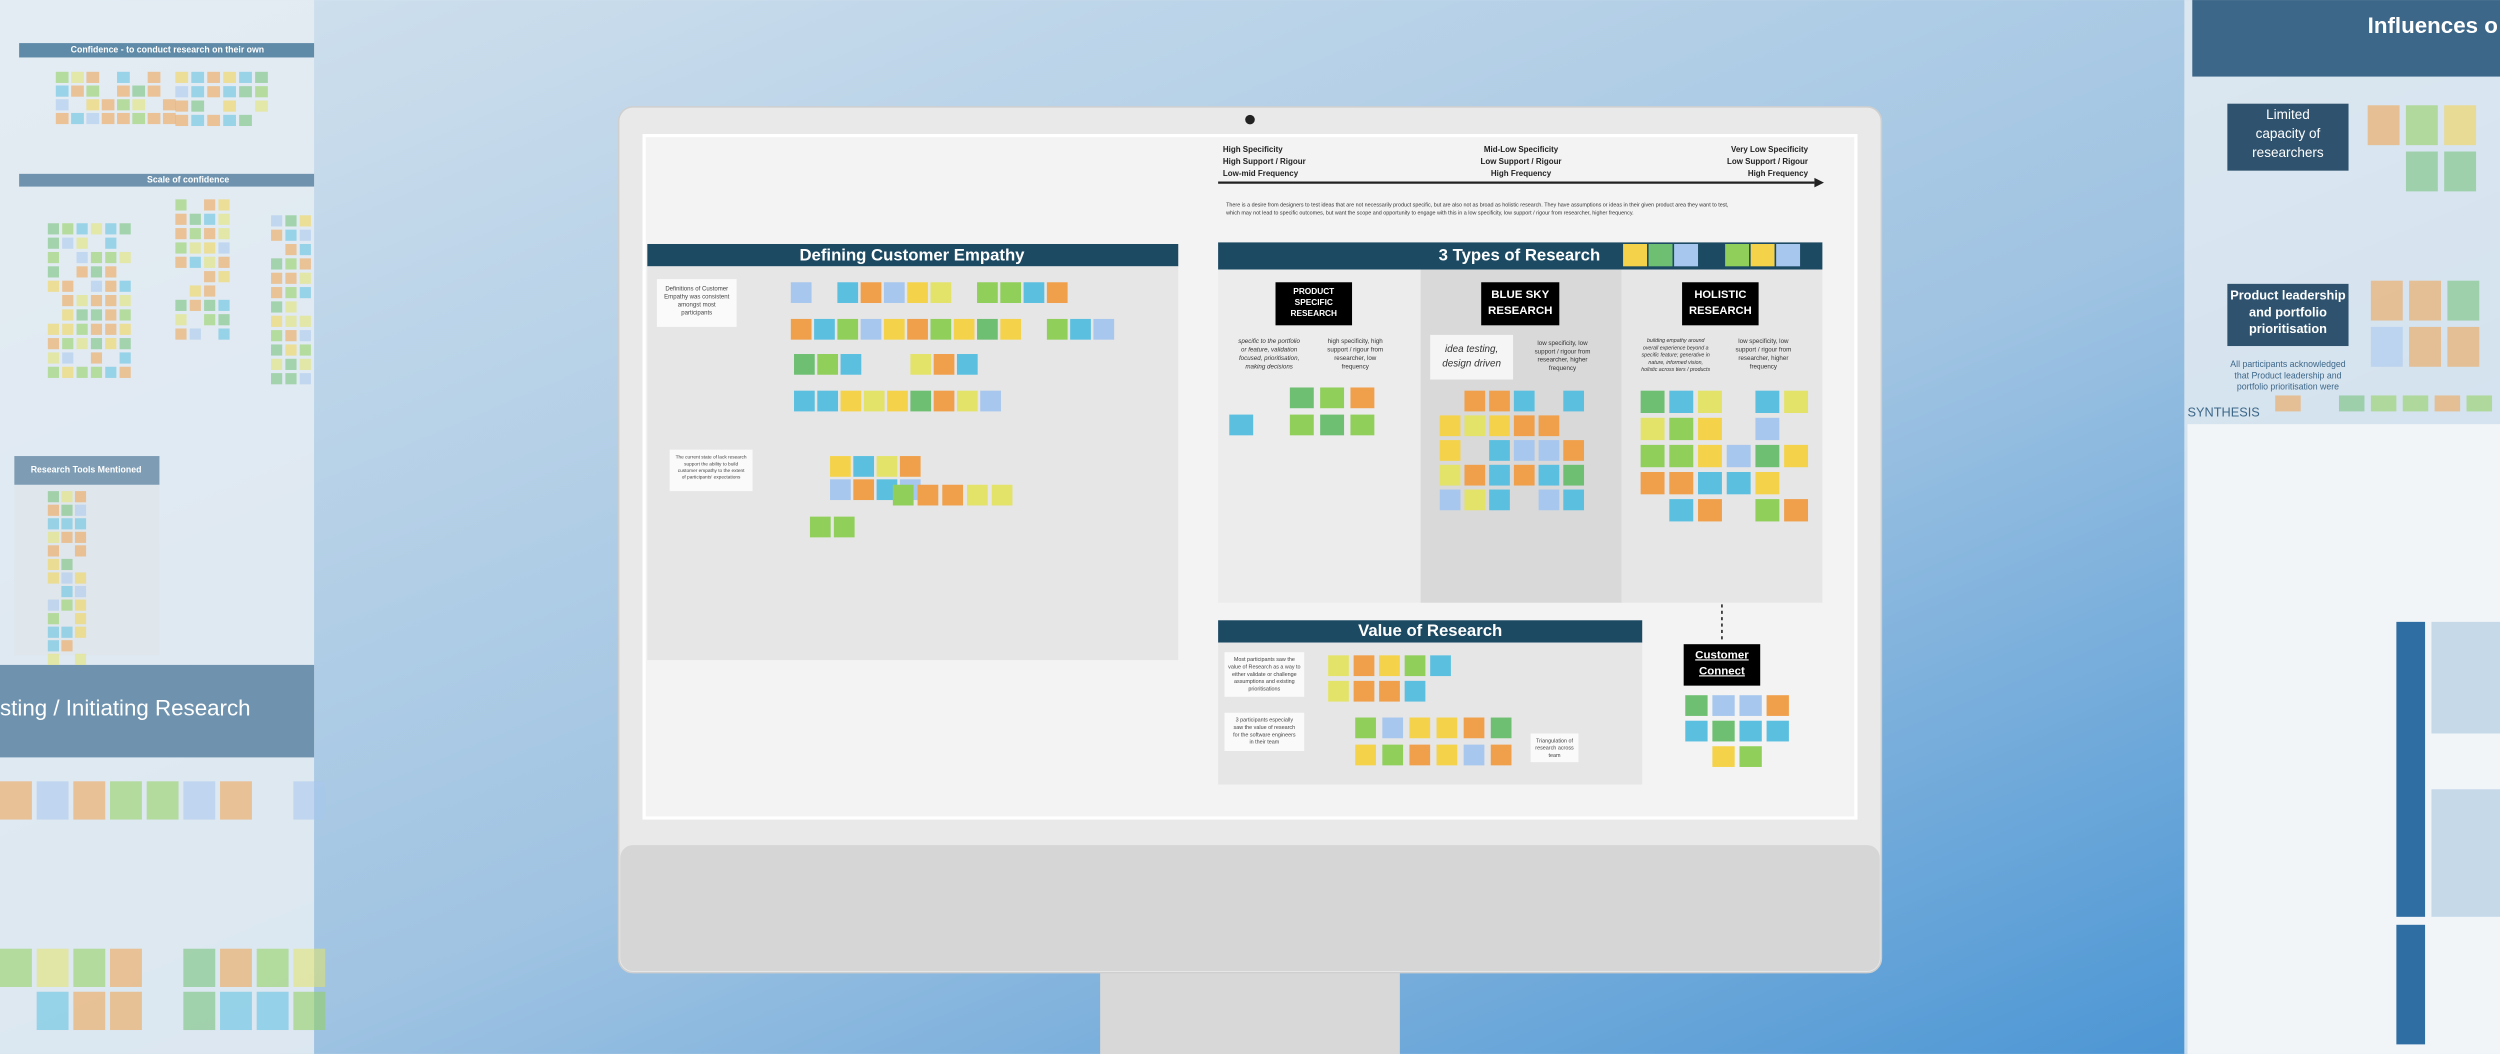 Image resolution: width=2500 pixels, height=1054 pixels. Describe the element at coordinates (1563, 359) in the screenshot. I see `text-line: researcher, higher` at that location.